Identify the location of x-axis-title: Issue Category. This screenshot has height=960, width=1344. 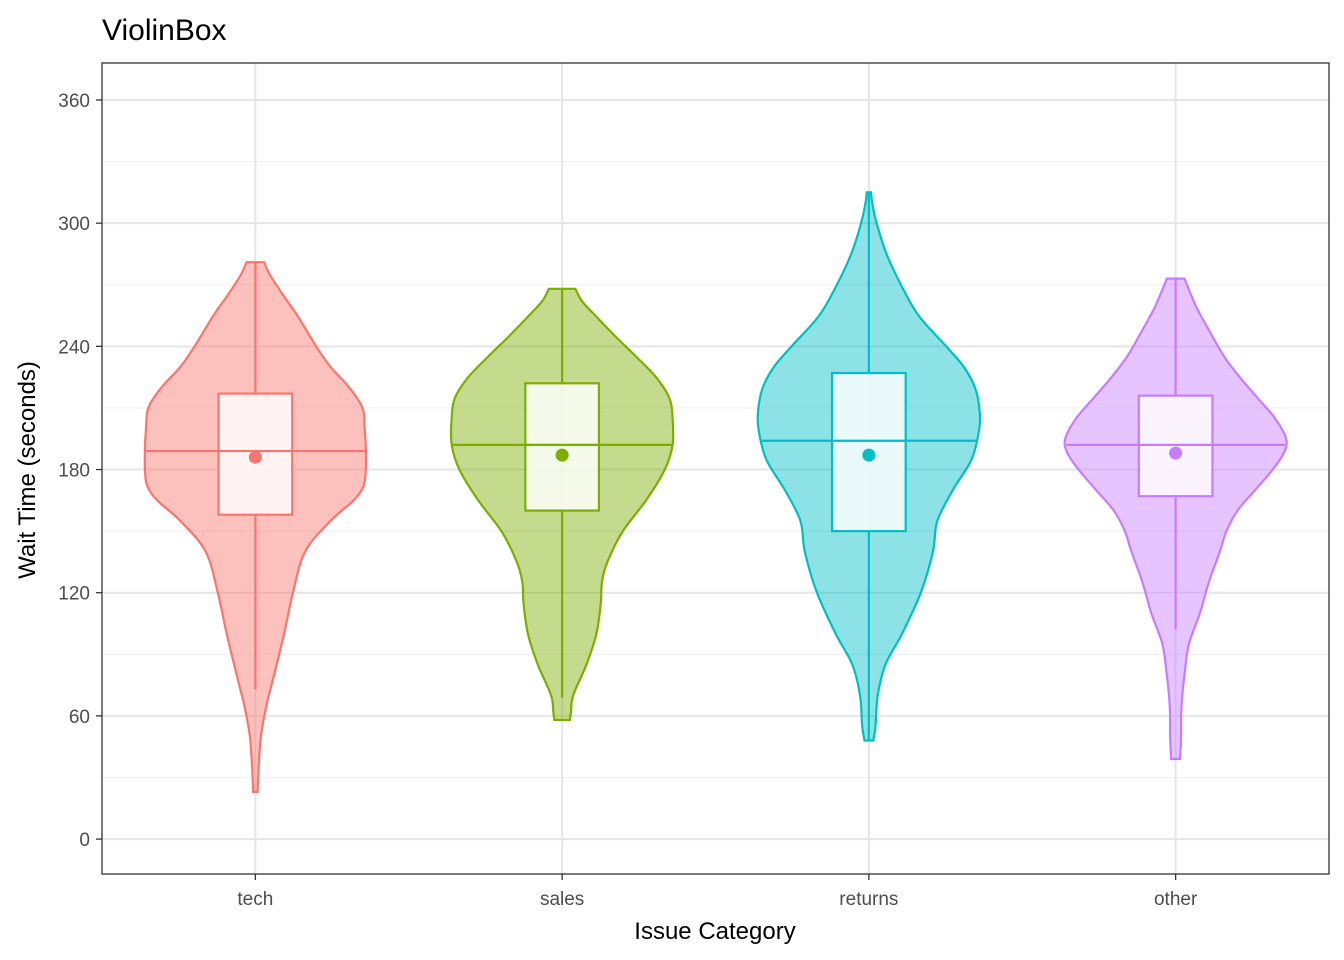
(714, 931).